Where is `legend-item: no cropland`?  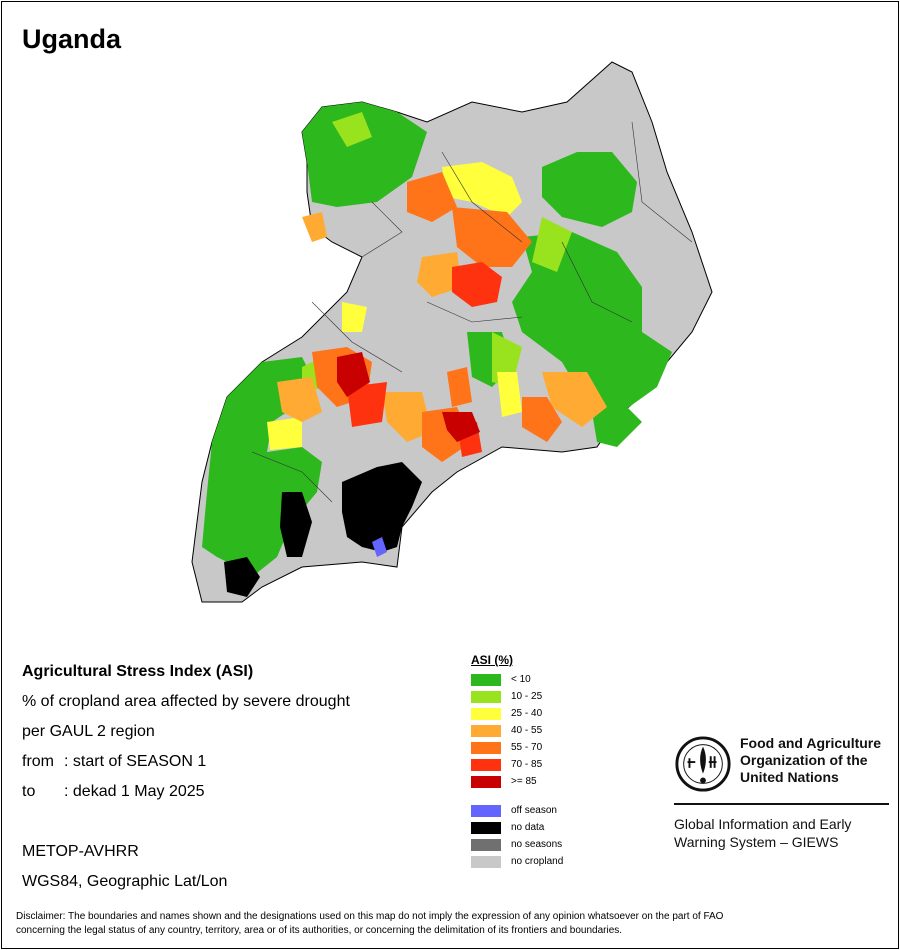
legend-item: no cropland is located at coordinates (517, 861).